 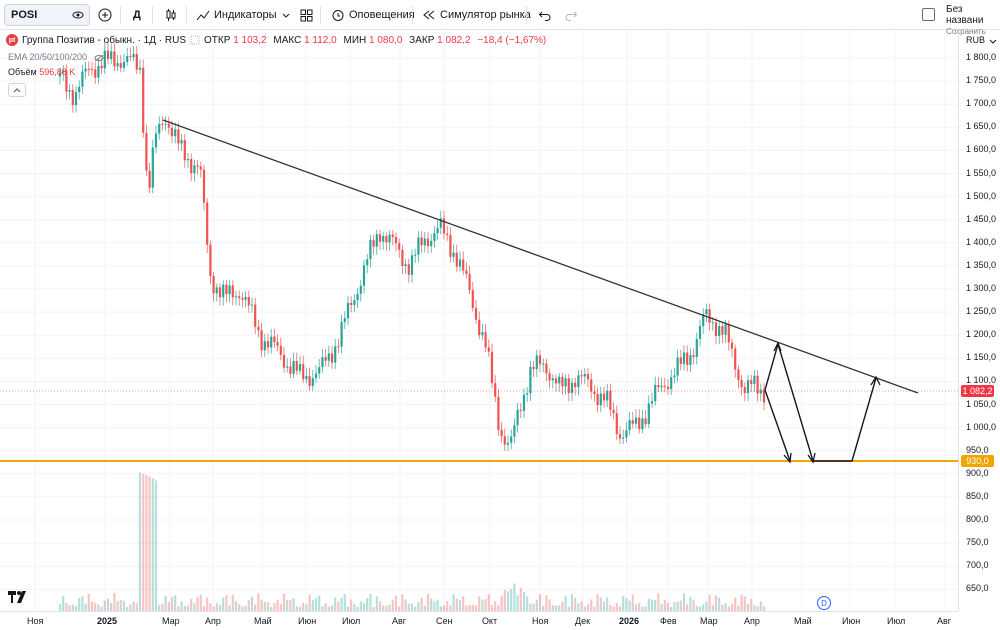 I want to click on currency-label: RUB, so click(x=976, y=40).